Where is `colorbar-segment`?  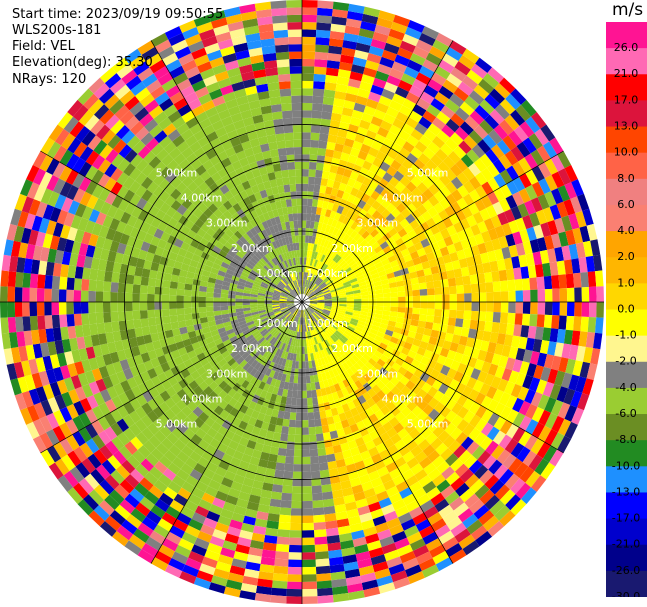
colorbar-segment is located at coordinates (626, 558).